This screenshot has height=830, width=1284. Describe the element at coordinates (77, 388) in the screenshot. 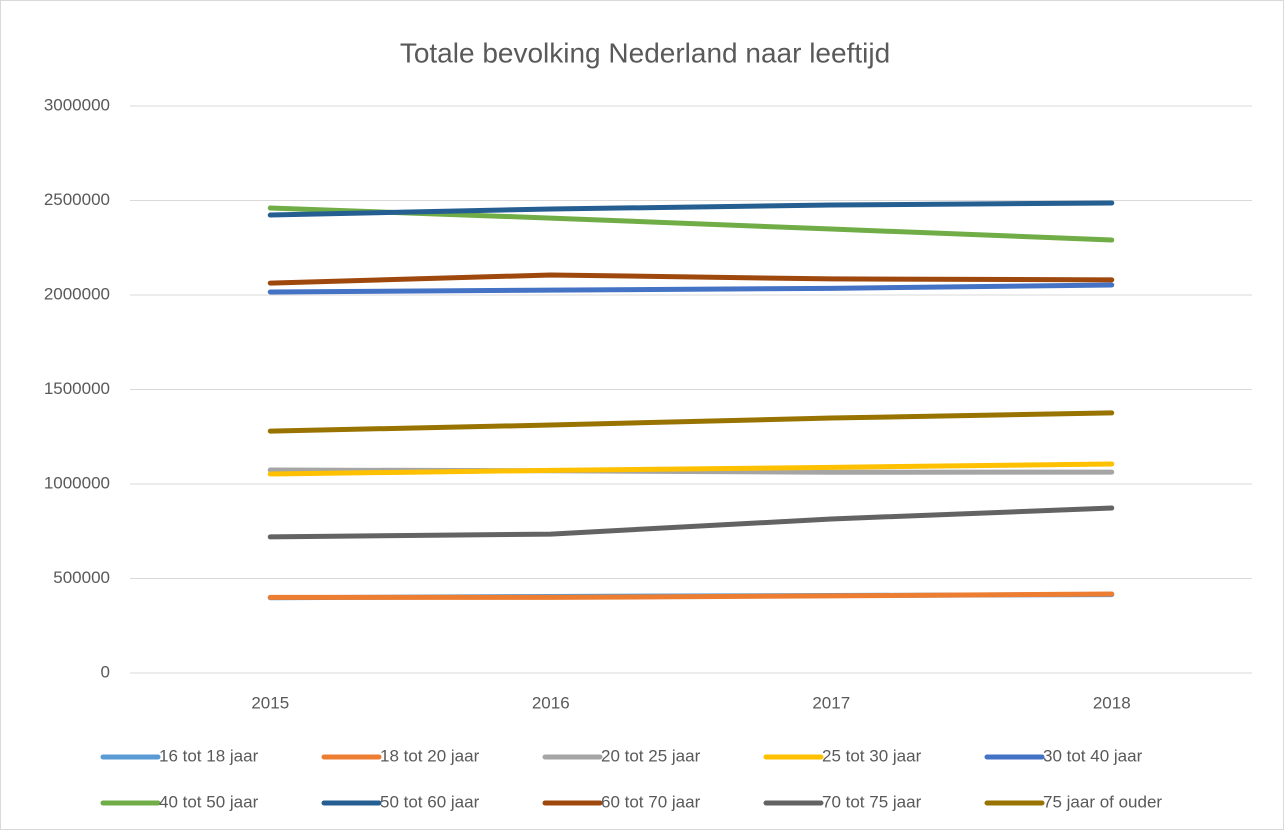

I see `y-tick-label: 1500000` at that location.